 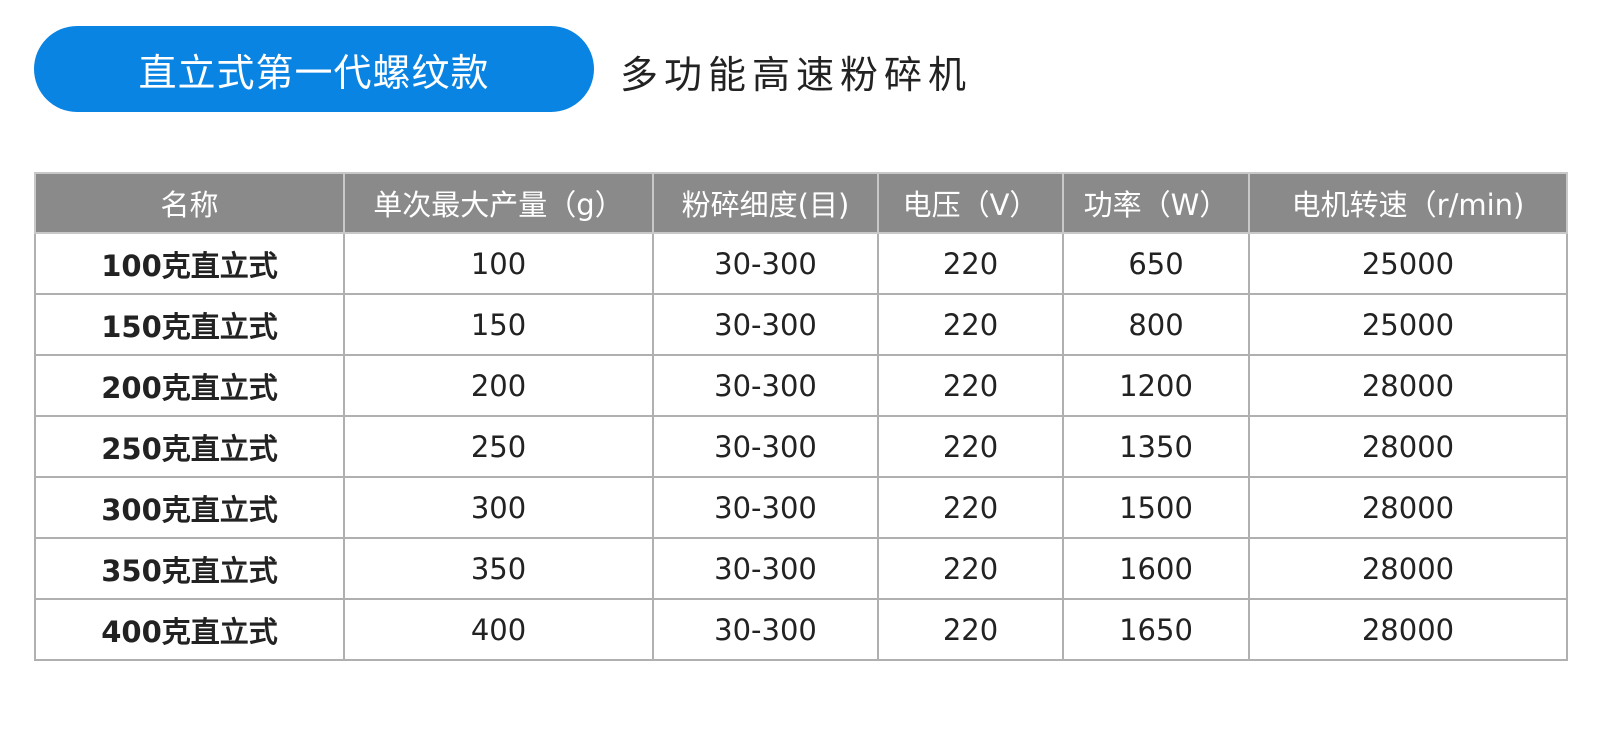 I want to click on model-name-cell: 350克直立式, so click(x=189, y=568).